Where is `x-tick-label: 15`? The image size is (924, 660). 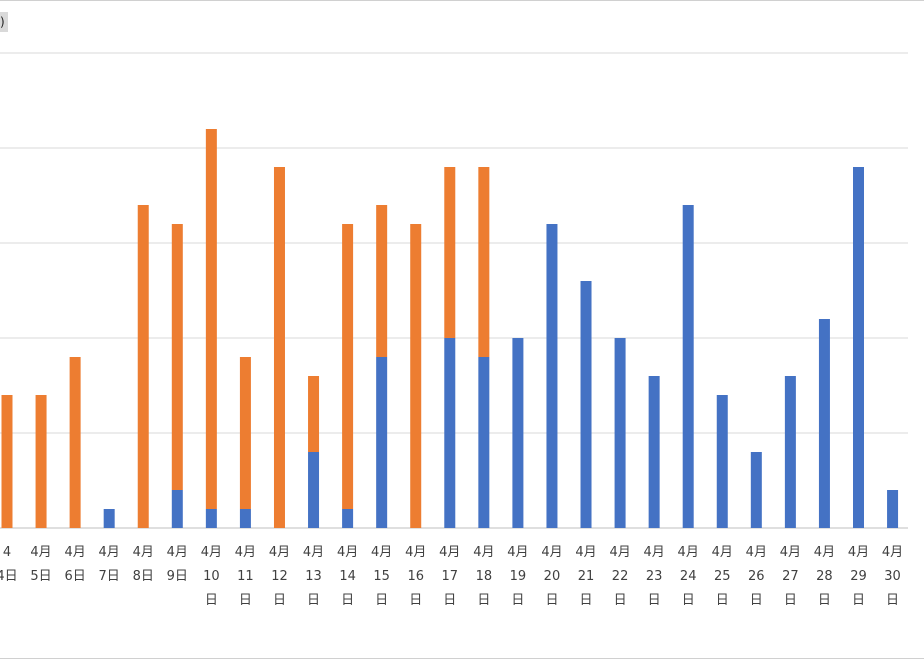 x-tick-label: 15 is located at coordinates (381, 576).